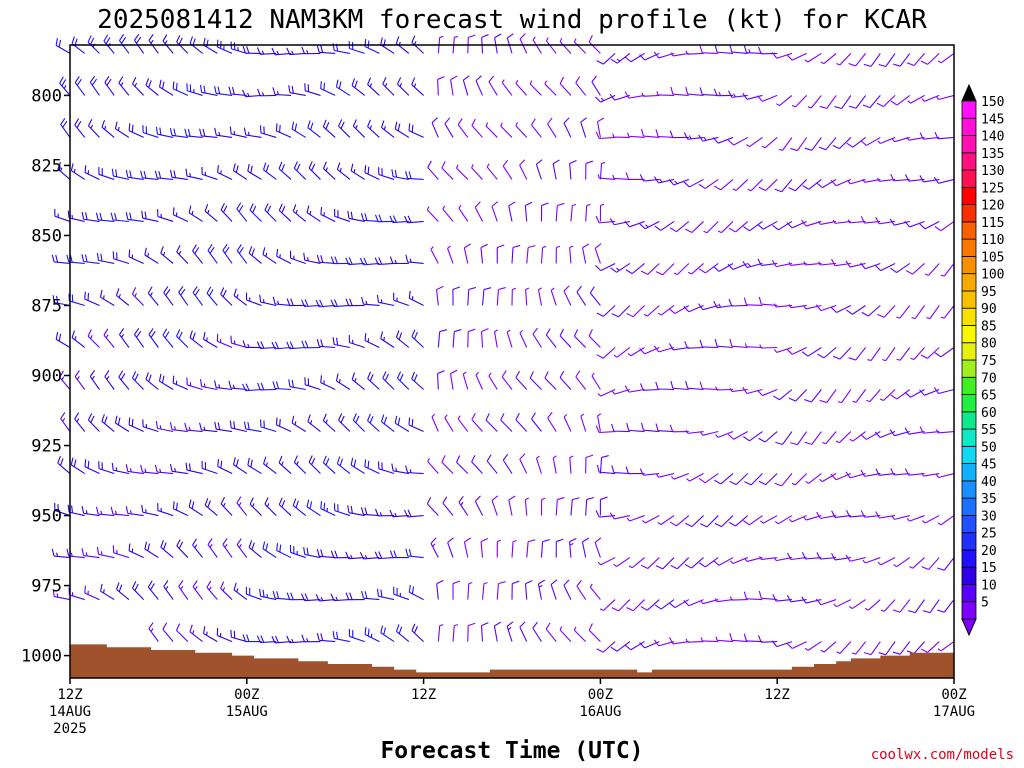  Describe the element at coordinates (989, 465) in the screenshot. I see `colorbar-label: 45` at that location.